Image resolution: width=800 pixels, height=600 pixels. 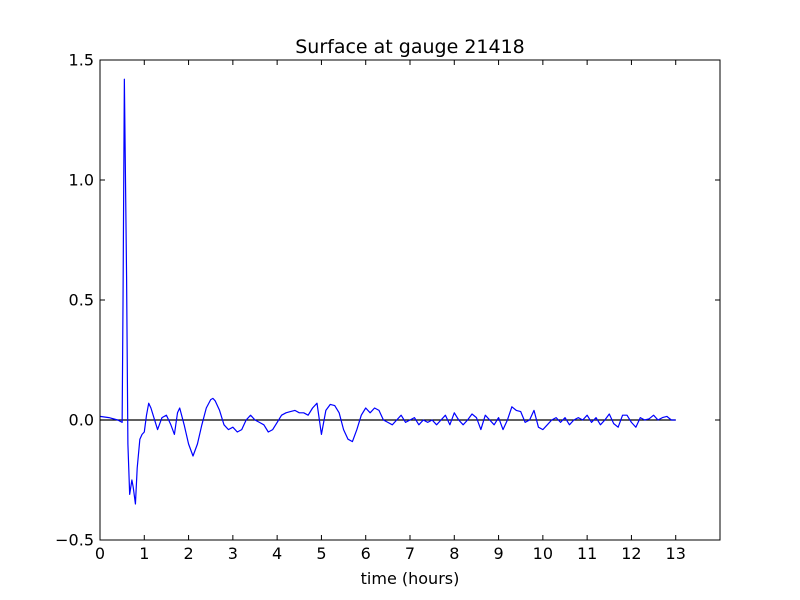 I want to click on y-tick-label: 0.0, so click(x=81, y=420).